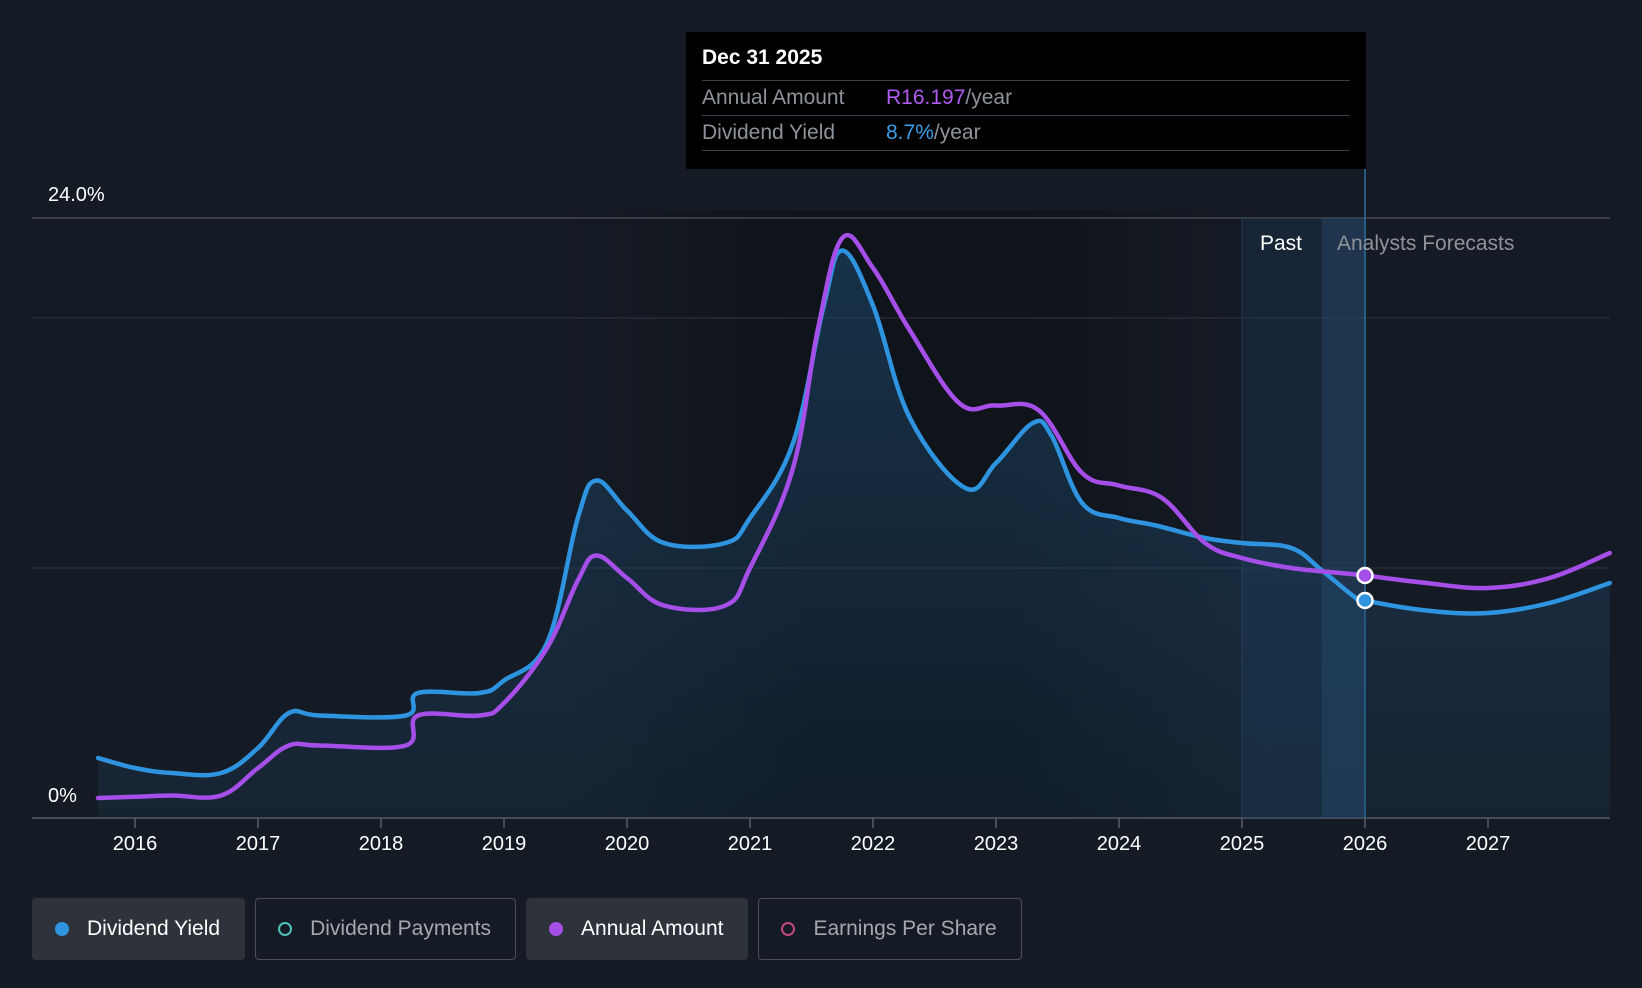  Describe the element at coordinates (750, 844) in the screenshot. I see `x-tick-label: 2021` at that location.